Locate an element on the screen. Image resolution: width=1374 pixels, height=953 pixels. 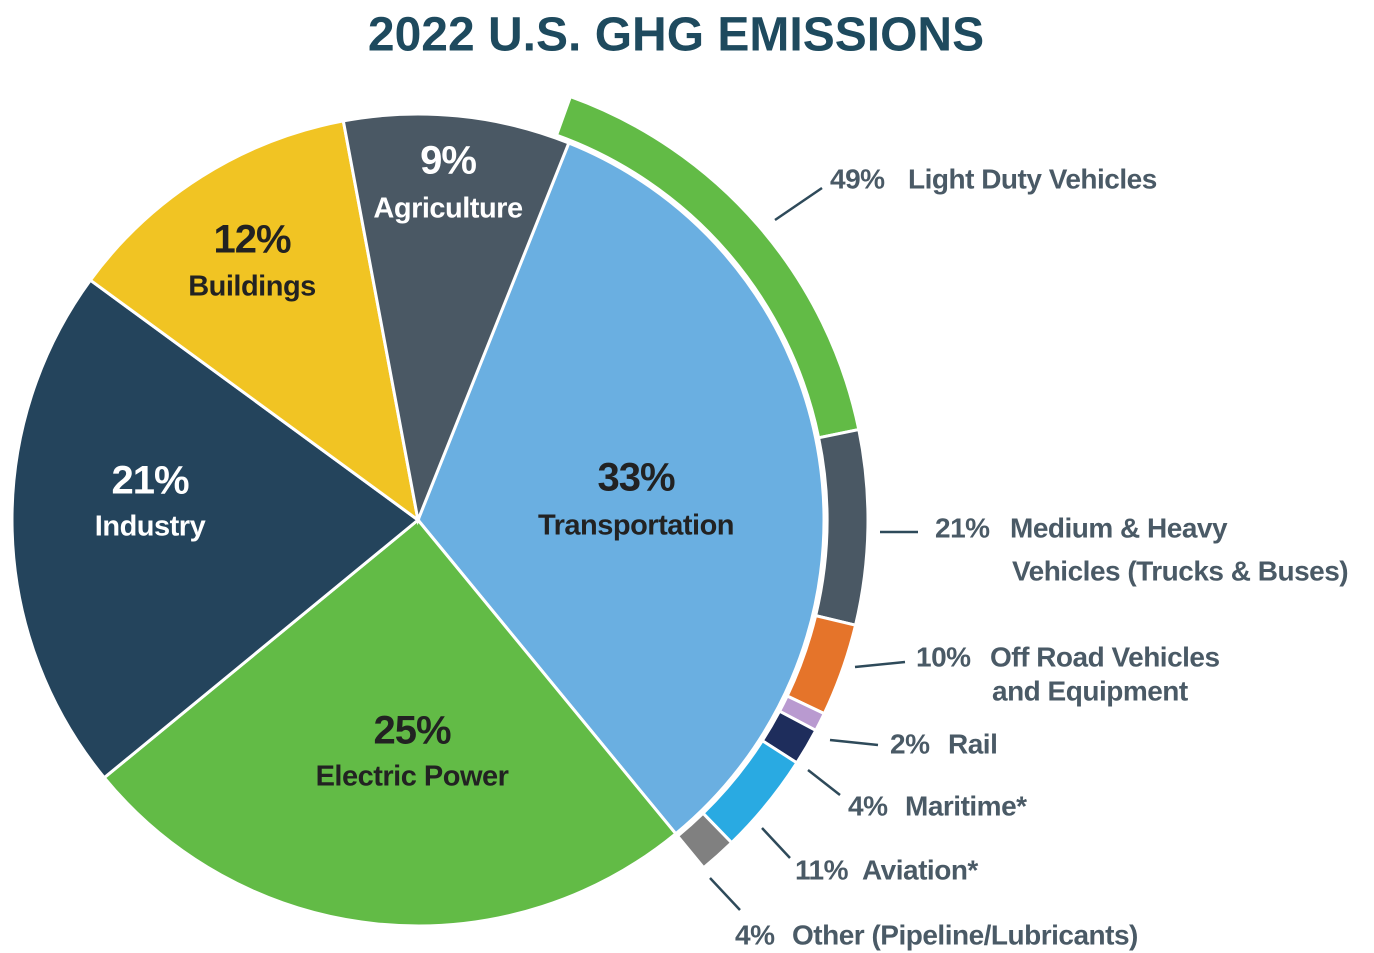
ring-label: Maritime* is located at coordinates (966, 805).